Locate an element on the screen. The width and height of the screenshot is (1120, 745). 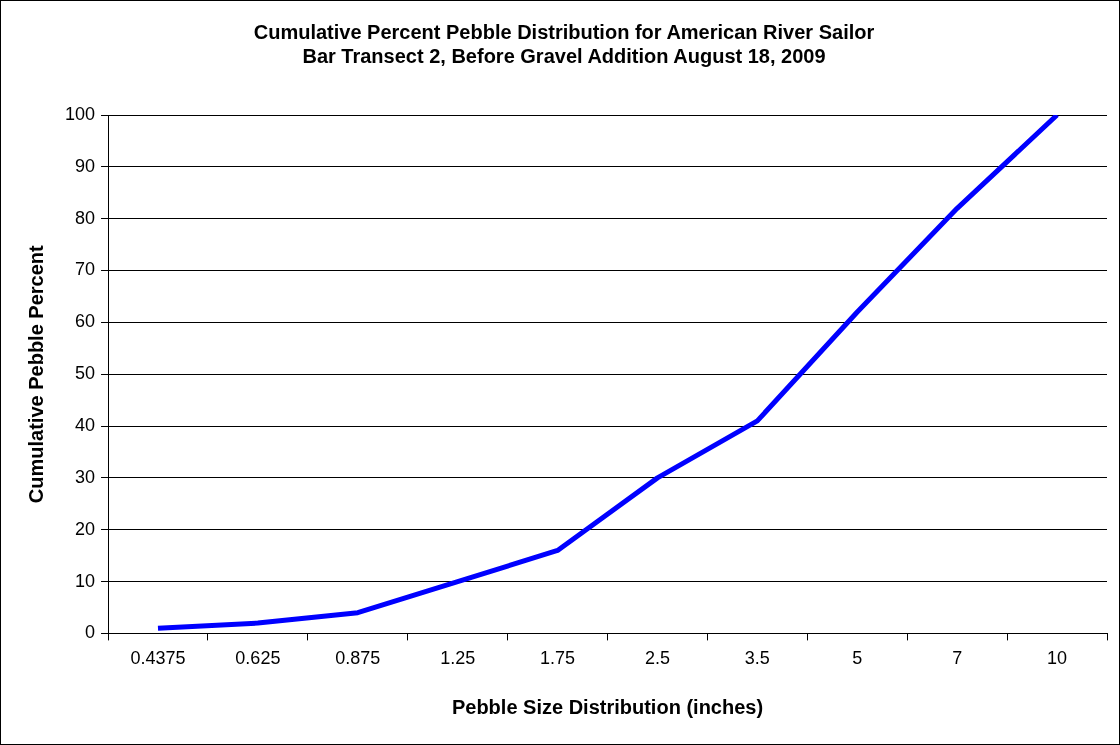
x-tick-label: 0.875 is located at coordinates (358, 658).